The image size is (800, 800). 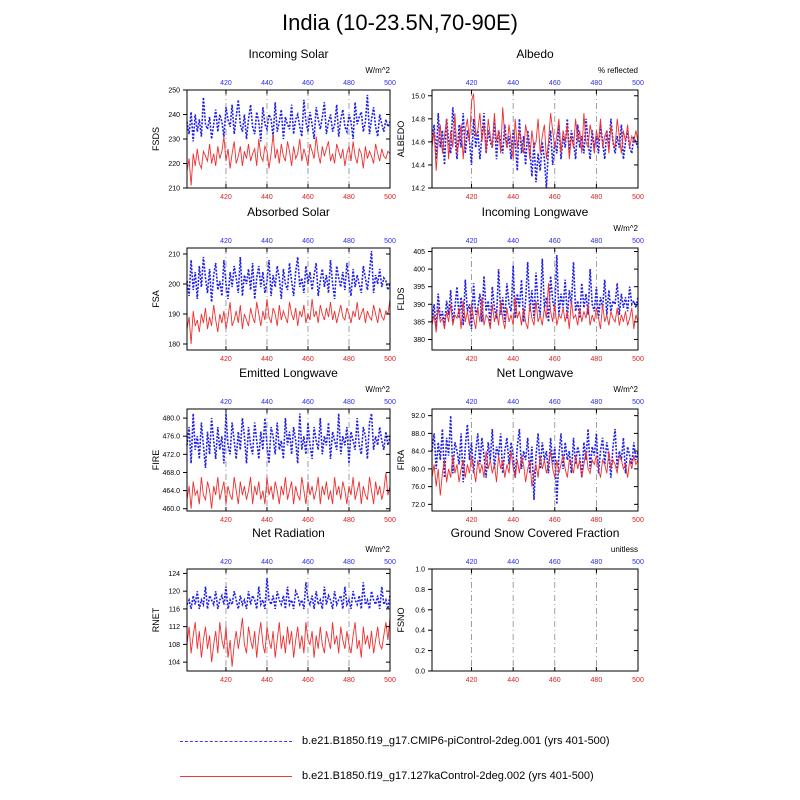 I want to click on y-tick-label: 464.0, so click(x=171, y=491).